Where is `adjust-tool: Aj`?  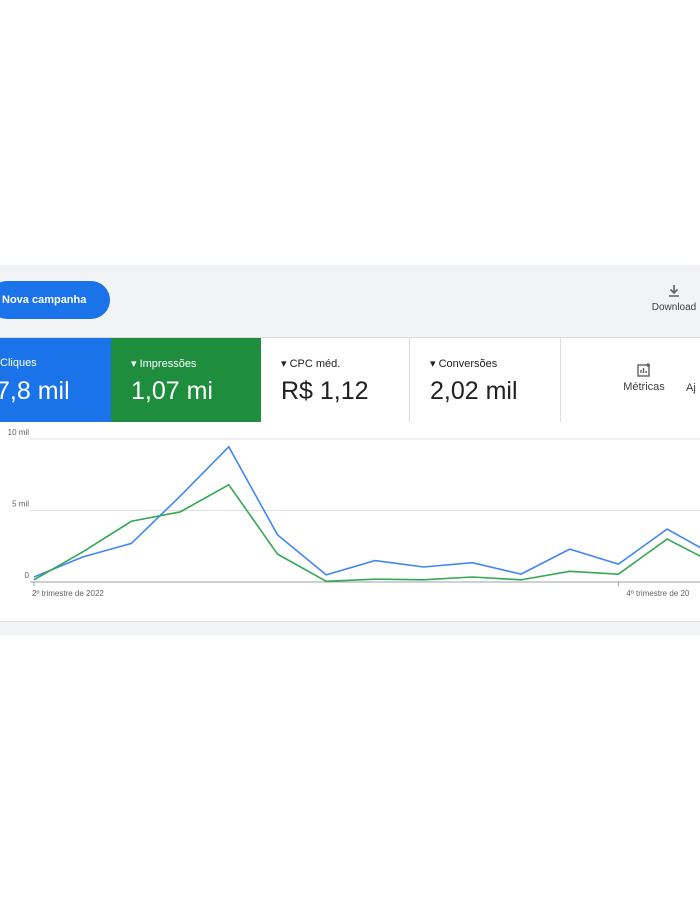
adjust-tool: Aj is located at coordinates (693, 378).